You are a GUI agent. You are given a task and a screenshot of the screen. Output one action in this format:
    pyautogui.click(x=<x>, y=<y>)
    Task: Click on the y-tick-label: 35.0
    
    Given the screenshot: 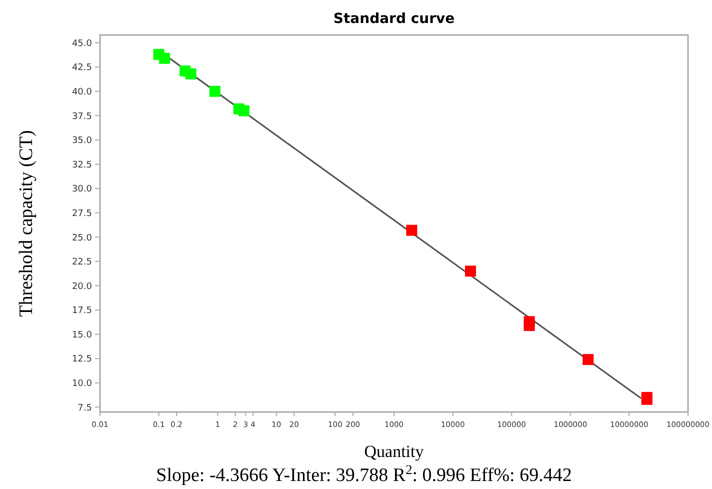 What is the action you would take?
    pyautogui.click(x=82, y=141)
    